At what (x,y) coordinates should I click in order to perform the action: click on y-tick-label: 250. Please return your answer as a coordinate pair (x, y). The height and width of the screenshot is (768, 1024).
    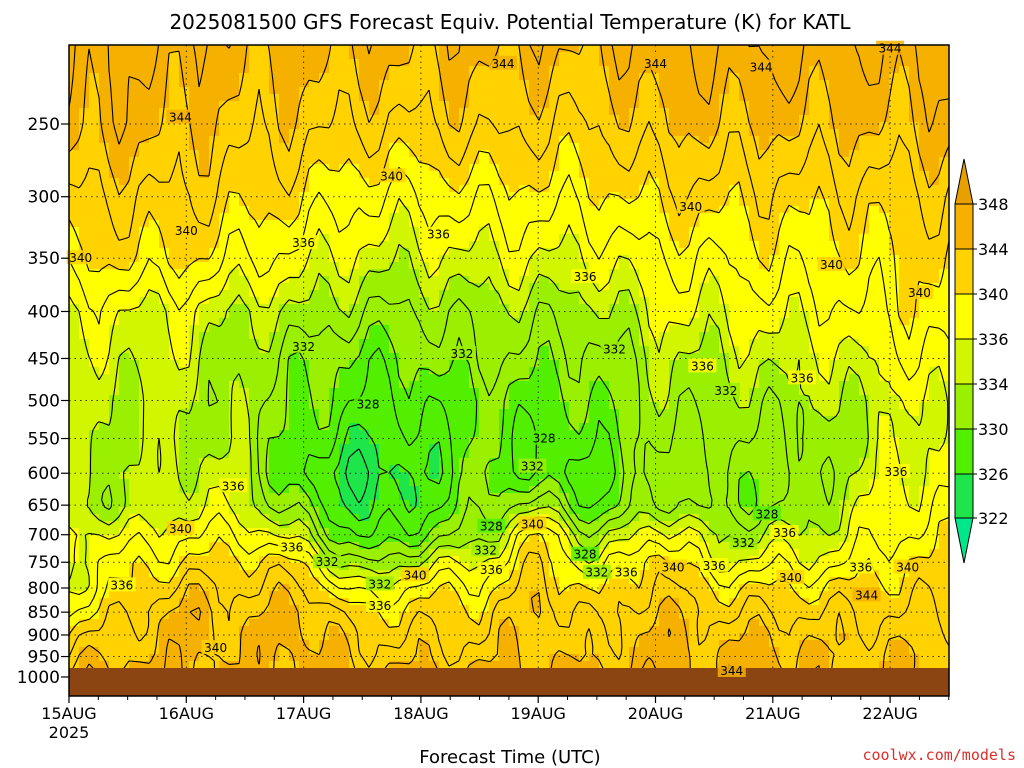
    Looking at the image, I should click on (44, 125).